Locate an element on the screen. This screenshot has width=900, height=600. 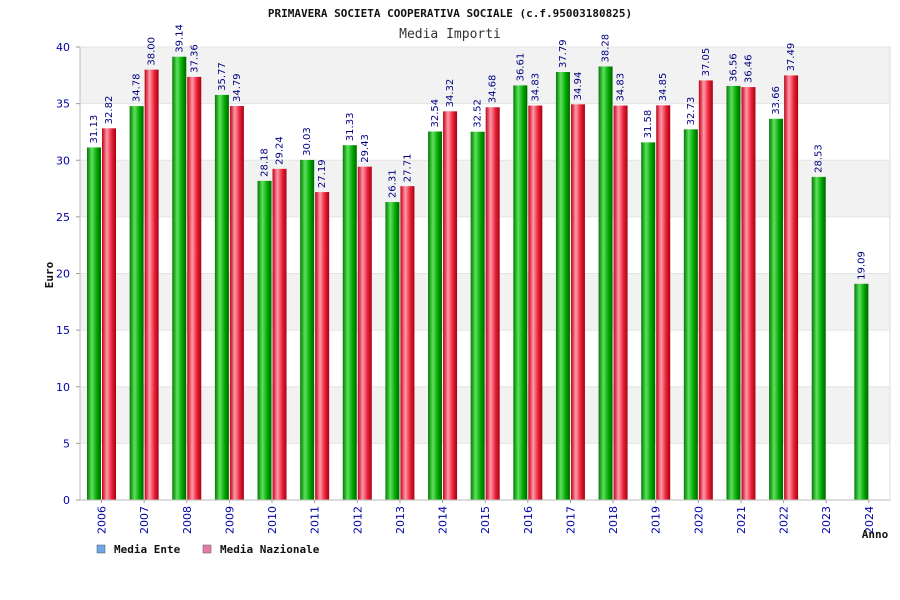
y-tick-label: 0 is located at coordinates (66, 500).